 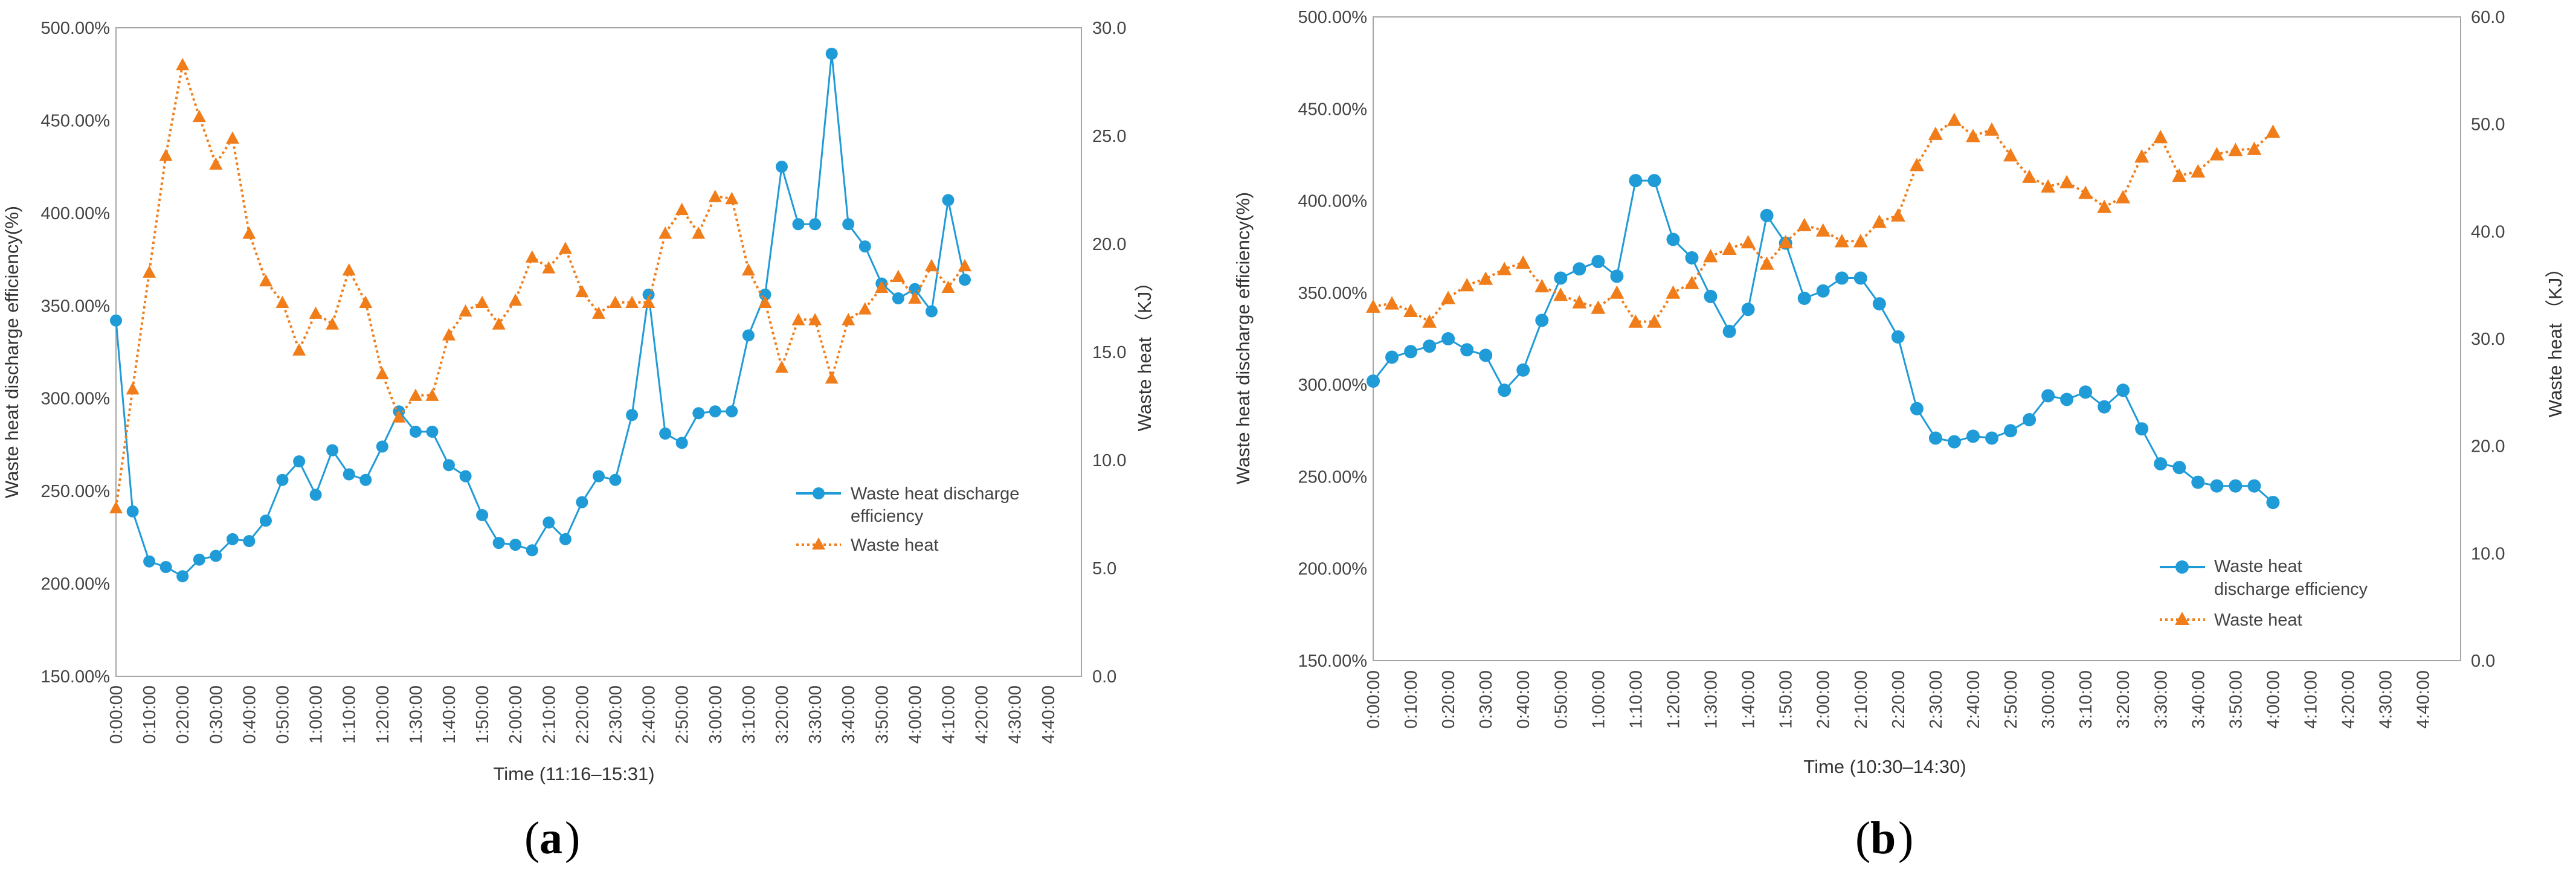 What do you see at coordinates (616, 714) in the screenshot?
I see `x-tick-label: 2:30:00` at bounding box center [616, 714].